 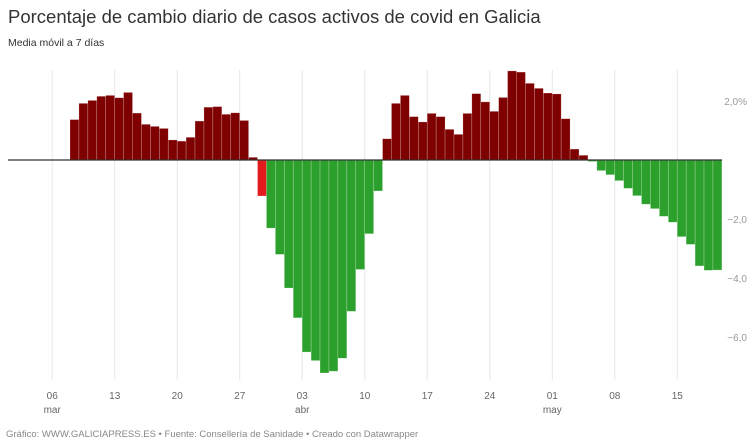 I want to click on x-tick-label: 06, so click(x=53, y=396).